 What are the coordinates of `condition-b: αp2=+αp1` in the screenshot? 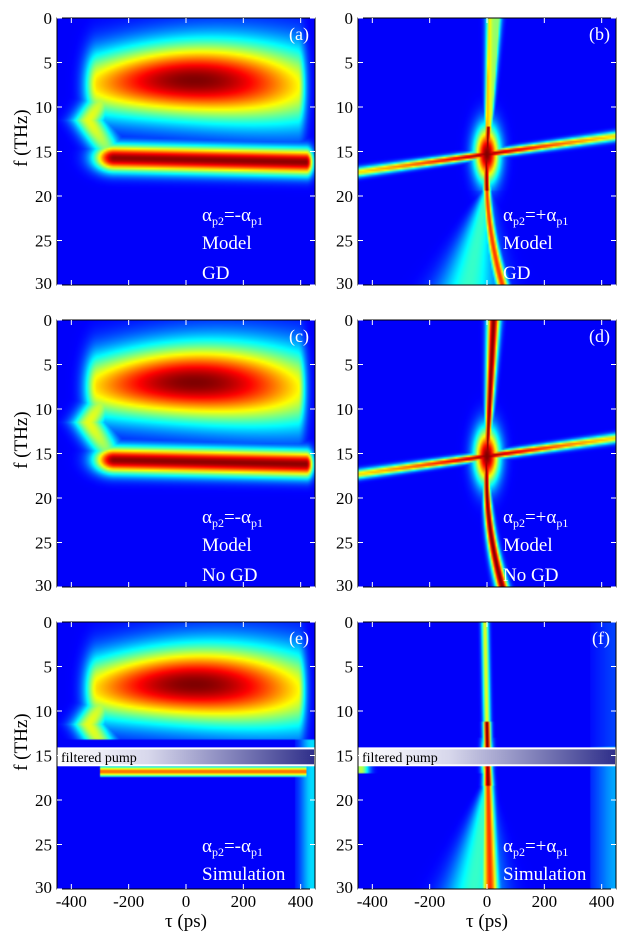 It's located at (535, 216).